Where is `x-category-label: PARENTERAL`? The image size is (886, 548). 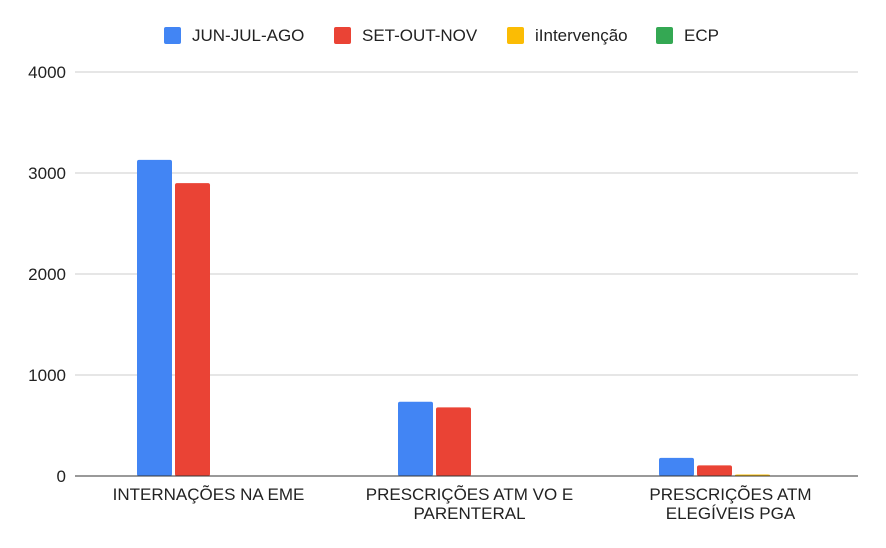
x-category-label: PARENTERAL is located at coordinates (469, 513).